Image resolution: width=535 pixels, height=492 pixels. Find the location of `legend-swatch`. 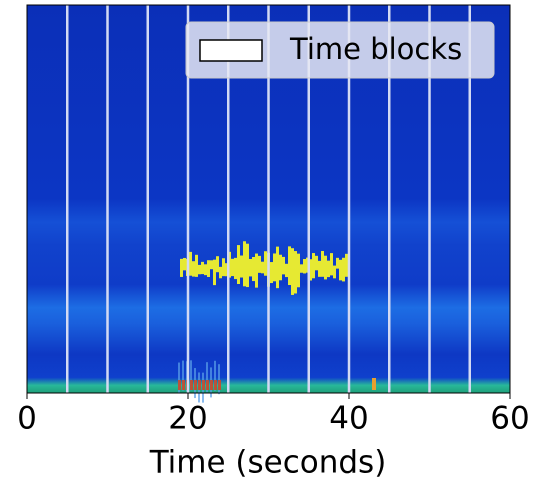

legend-swatch is located at coordinates (231, 50).